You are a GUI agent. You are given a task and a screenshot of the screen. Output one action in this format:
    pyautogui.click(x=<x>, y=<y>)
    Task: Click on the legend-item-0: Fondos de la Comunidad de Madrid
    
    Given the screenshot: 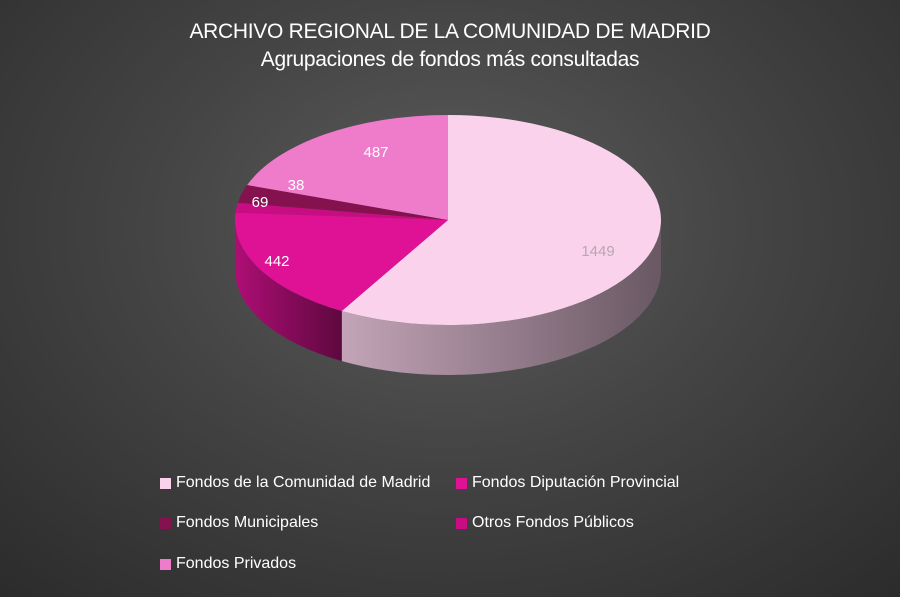 What is the action you would take?
    pyautogui.click(x=295, y=483)
    